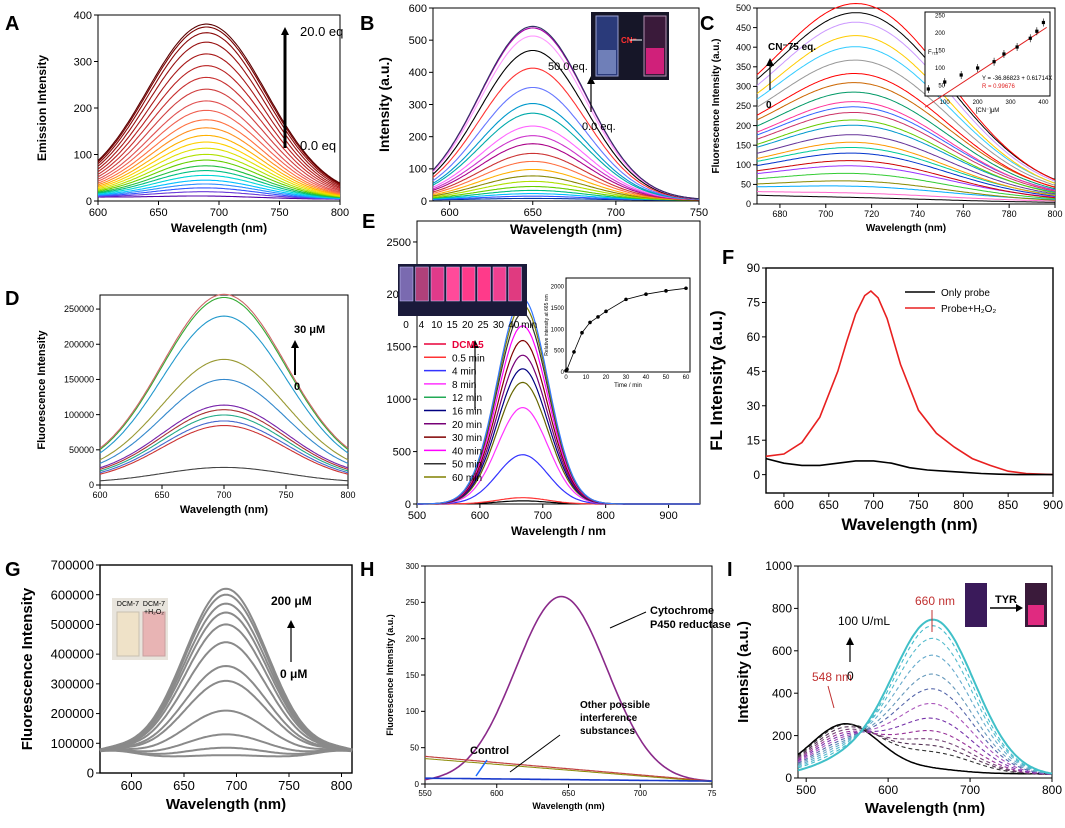 This screenshot has height=828, width=1065. Describe the element at coordinates (417, 516) in the screenshot. I see `x-tick-label: 500` at that location.